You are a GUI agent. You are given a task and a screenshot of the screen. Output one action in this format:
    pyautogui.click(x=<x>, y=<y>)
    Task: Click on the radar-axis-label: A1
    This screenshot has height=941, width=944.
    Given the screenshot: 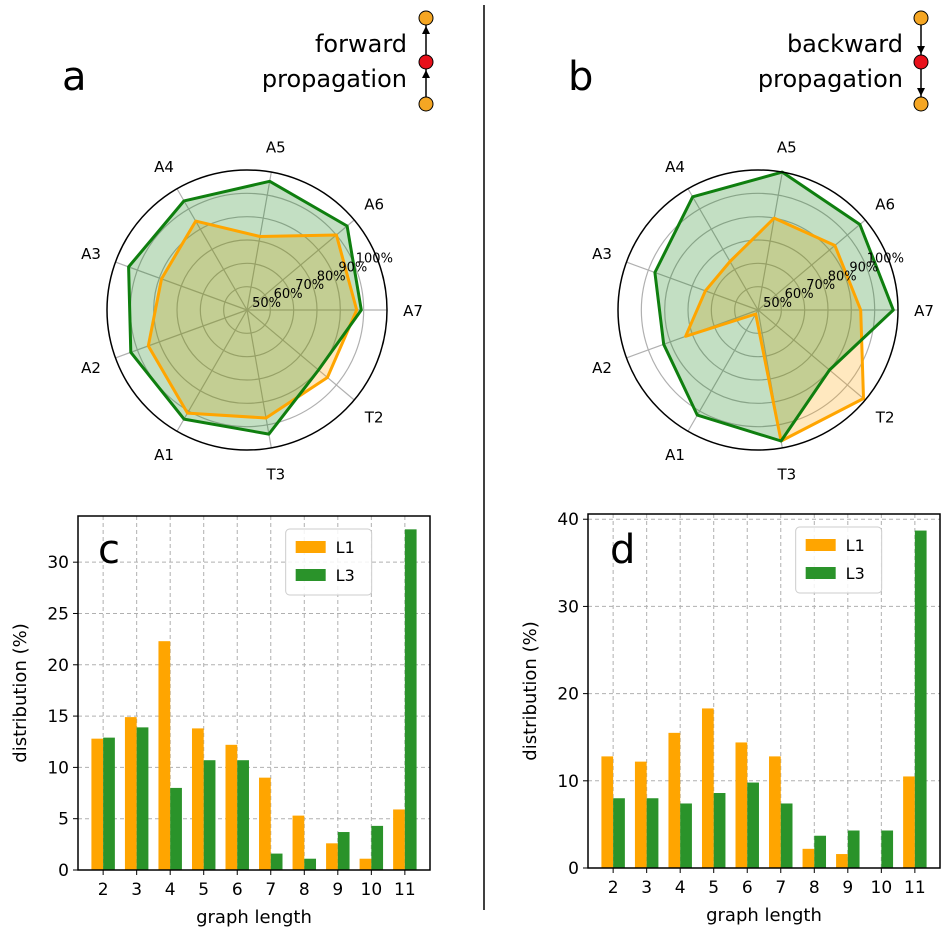 What is the action you would take?
    pyautogui.click(x=164, y=455)
    